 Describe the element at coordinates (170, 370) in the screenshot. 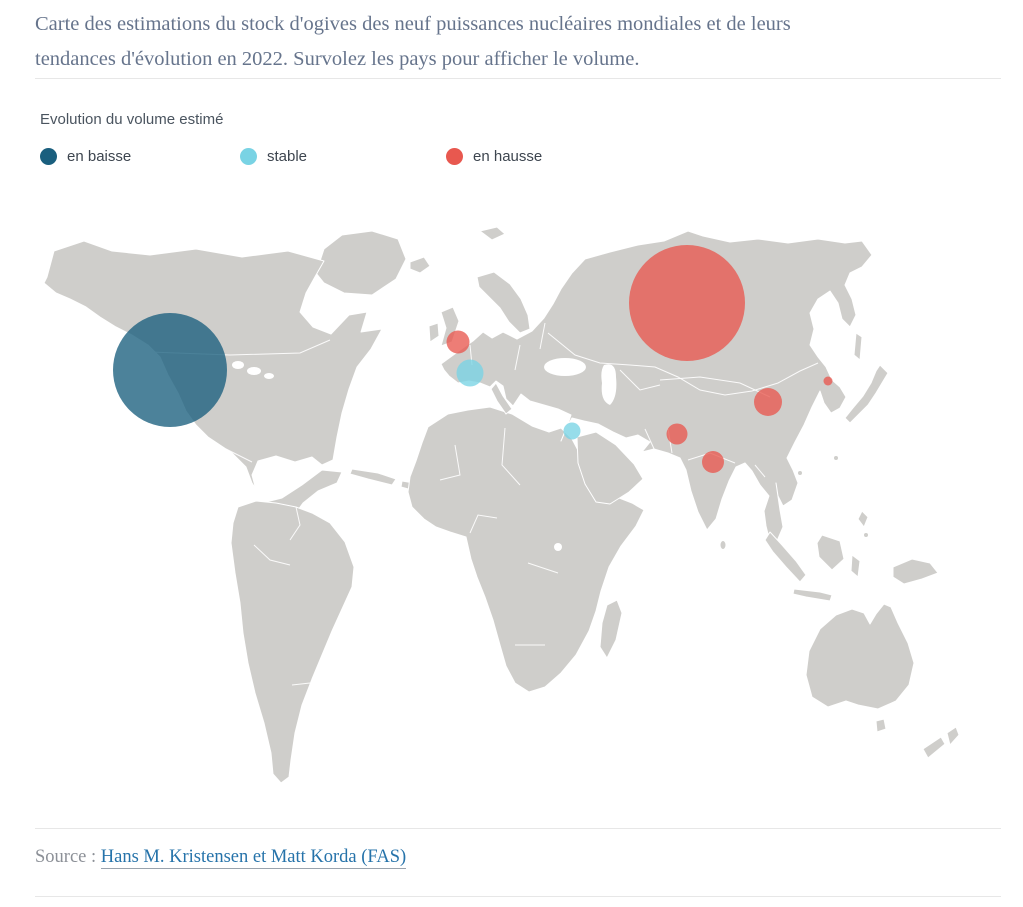

I see `bubble-united-states` at that location.